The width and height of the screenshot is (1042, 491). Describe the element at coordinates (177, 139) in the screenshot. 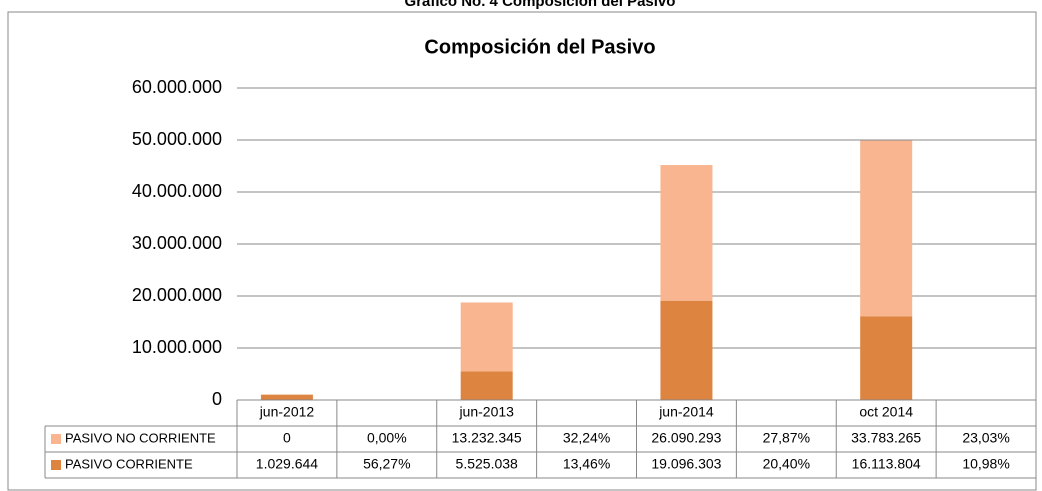

I see `y-tick-label: 50.000.000` at that location.